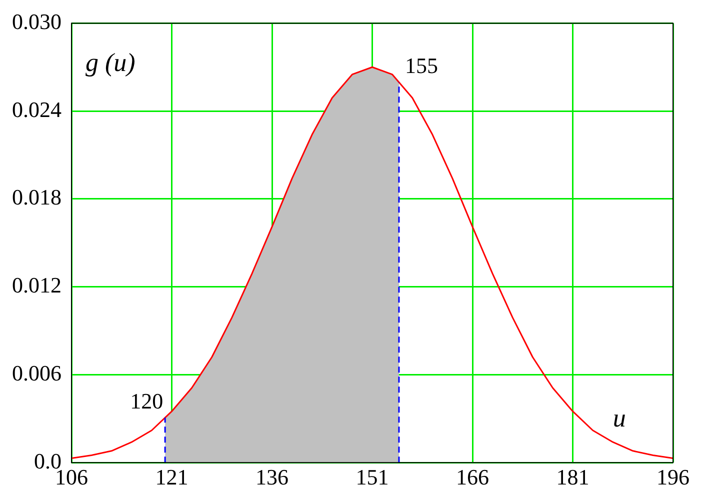 This screenshot has width=705, height=499. I want to click on ref-line-label: 120, so click(147, 401).